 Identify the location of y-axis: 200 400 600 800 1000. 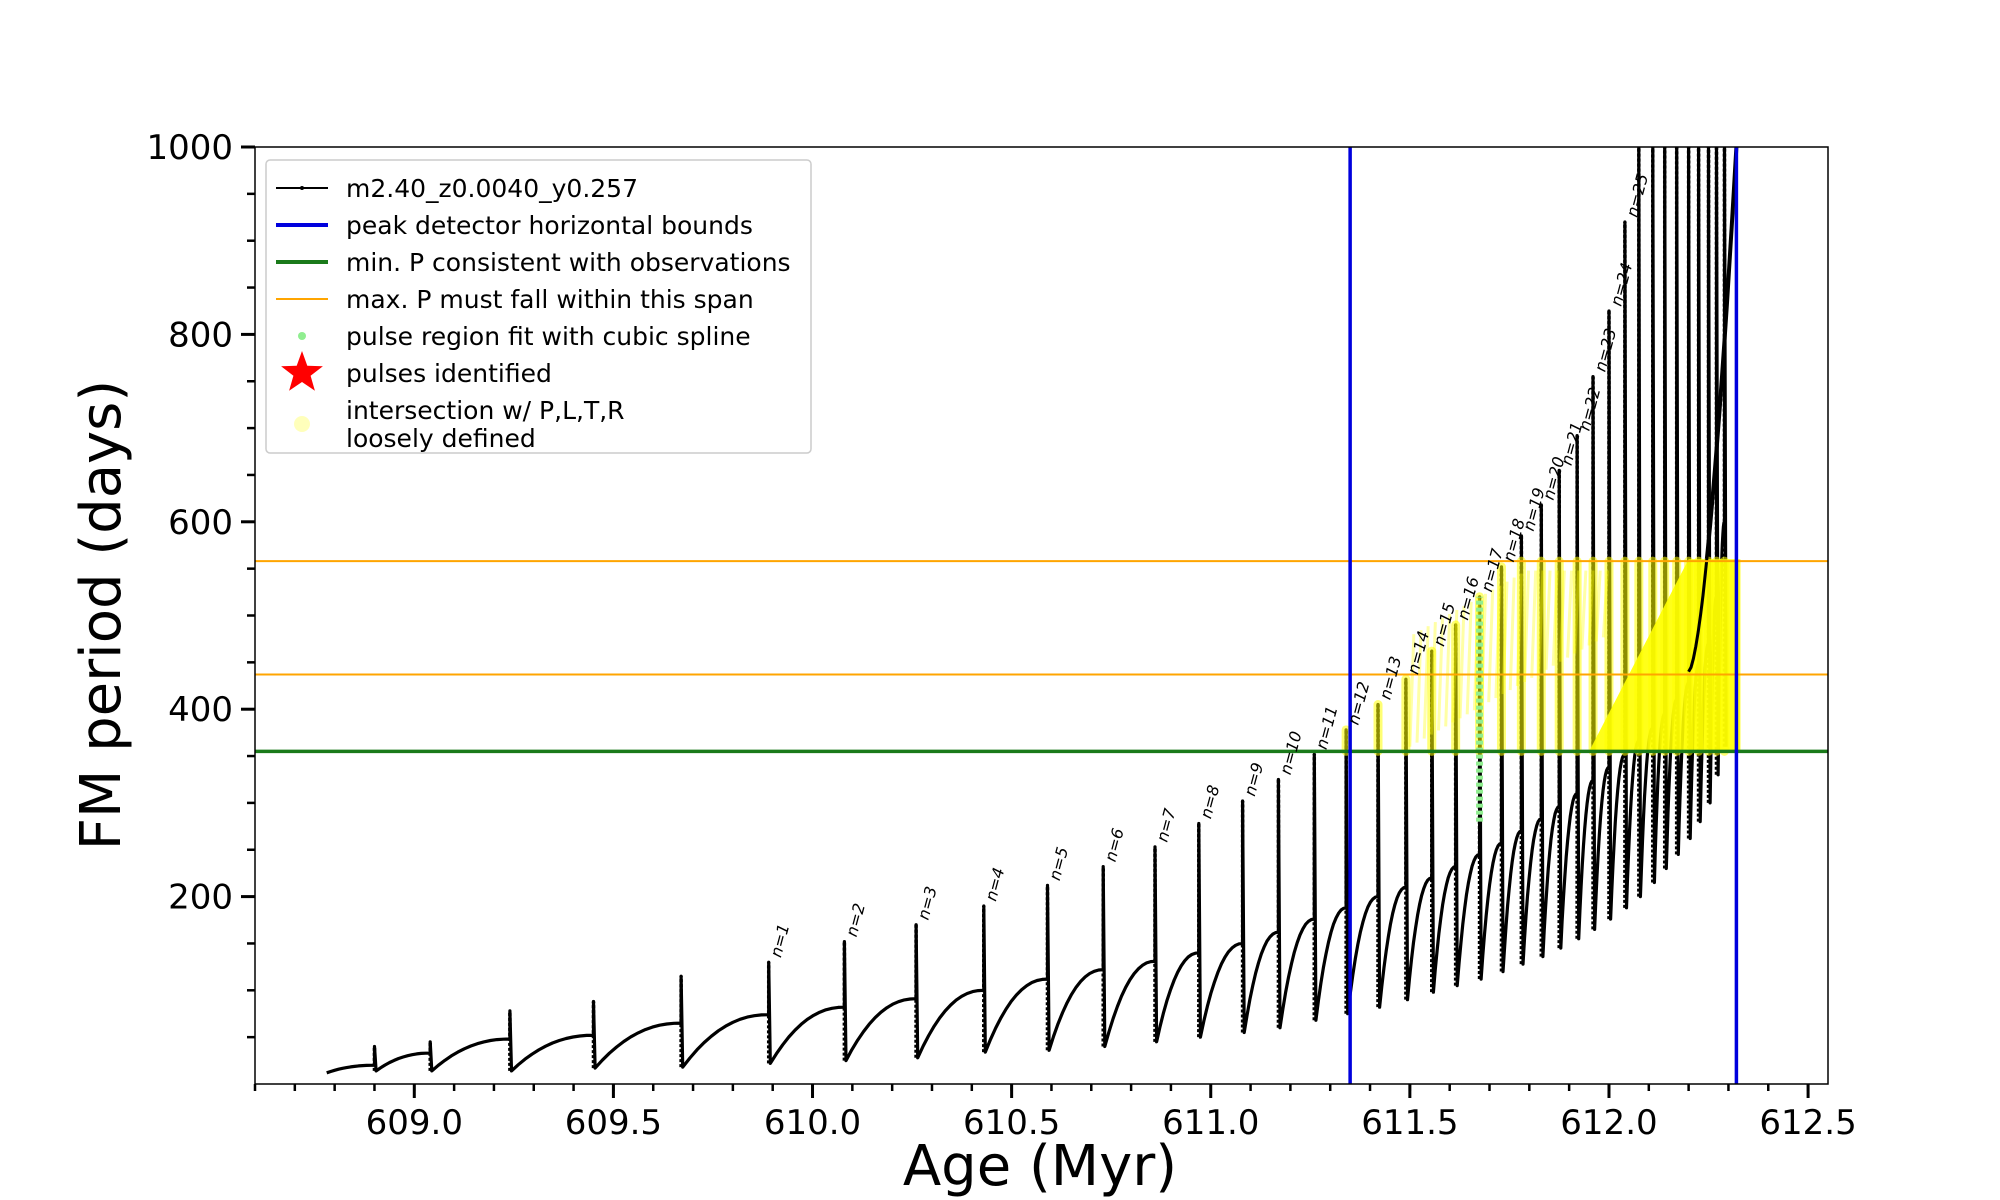
(200, 583).